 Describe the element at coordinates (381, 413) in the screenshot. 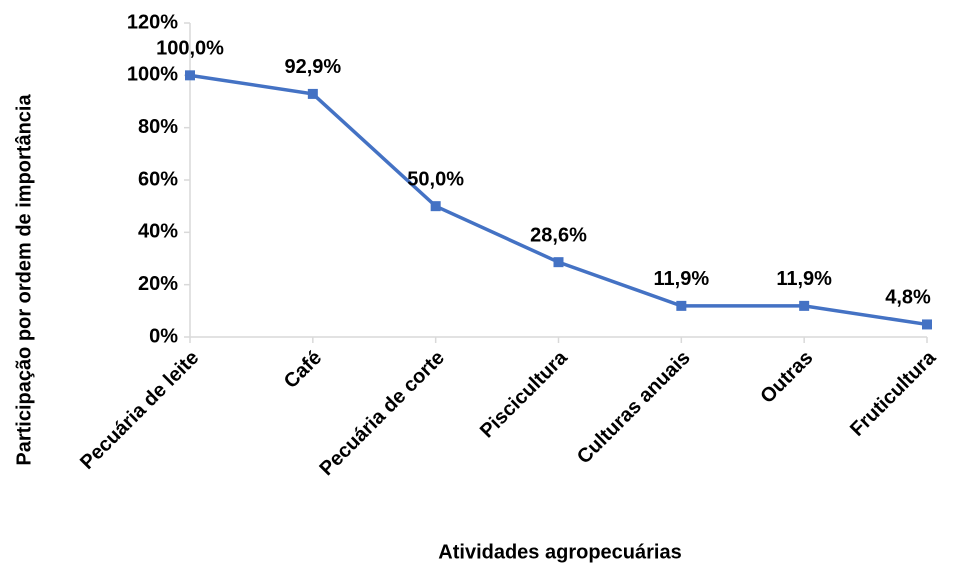

I see `x-tick-label: Pecuária de corte` at that location.